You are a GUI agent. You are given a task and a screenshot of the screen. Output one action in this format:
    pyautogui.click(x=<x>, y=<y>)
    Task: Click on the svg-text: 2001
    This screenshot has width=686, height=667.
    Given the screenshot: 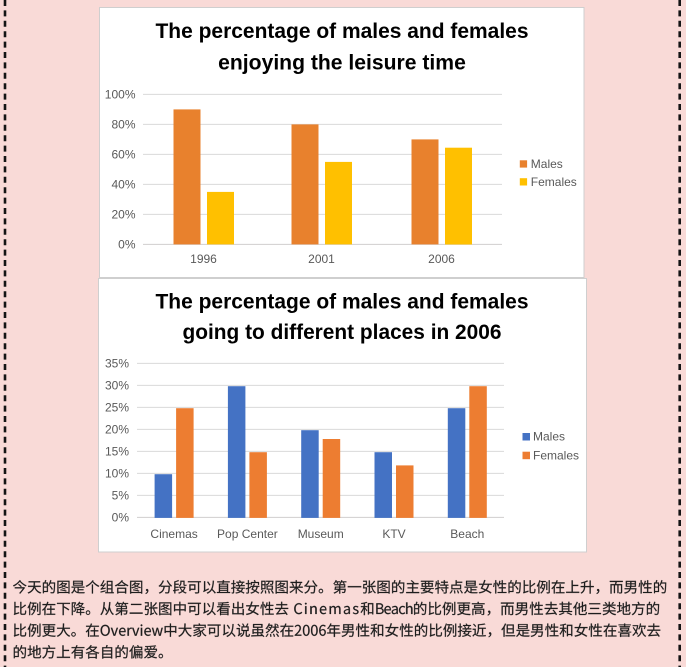 What is the action you would take?
    pyautogui.click(x=321, y=259)
    